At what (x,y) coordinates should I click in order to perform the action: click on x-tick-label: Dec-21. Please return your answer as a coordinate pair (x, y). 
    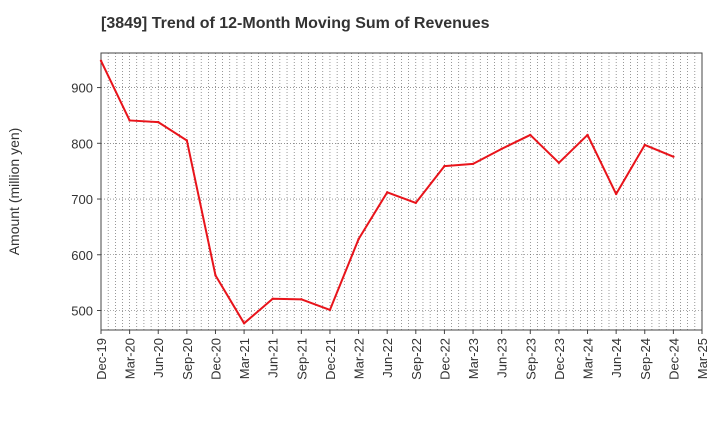
    Looking at the image, I should click on (330, 359).